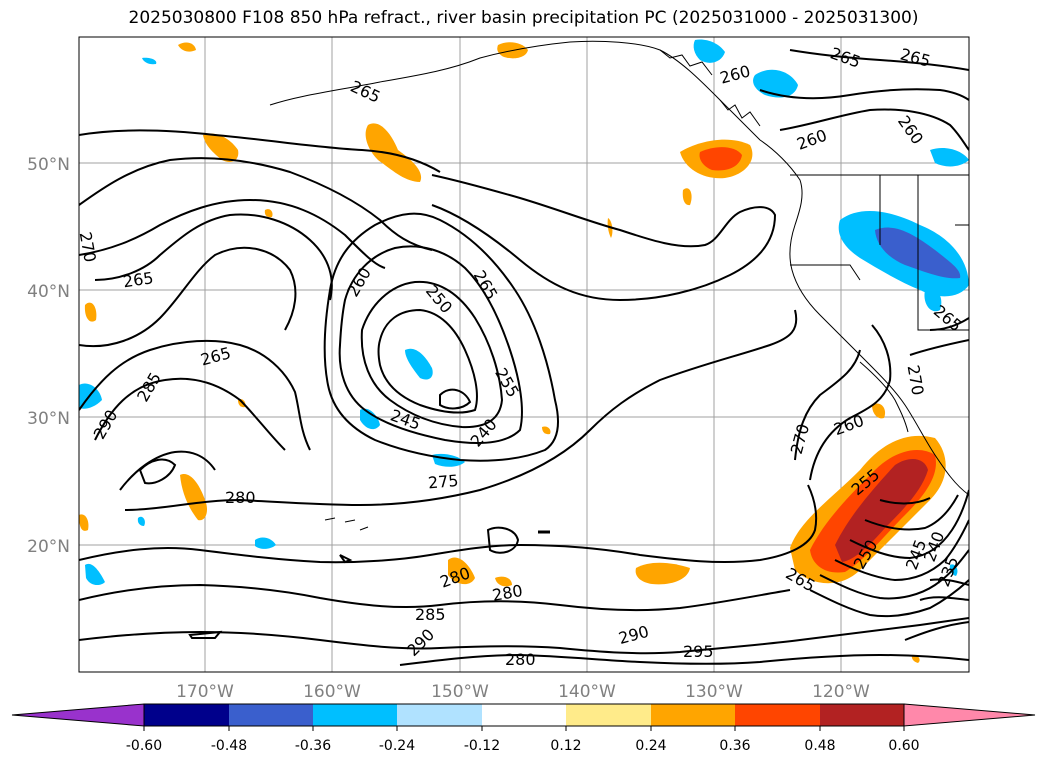 Image resolution: width=1047 pixels, height=765 pixels. Describe the element at coordinates (48, 356) in the screenshot. I see `latitude-labels: 50°N 40°N 30°N 20°N` at that location.